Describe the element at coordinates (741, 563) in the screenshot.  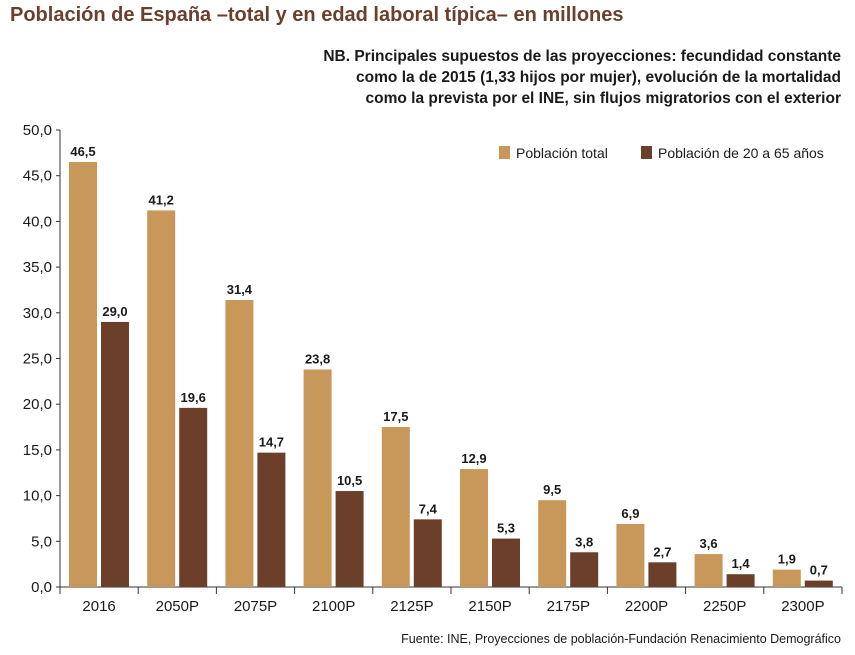
I see `data-label: 1,4` at that location.